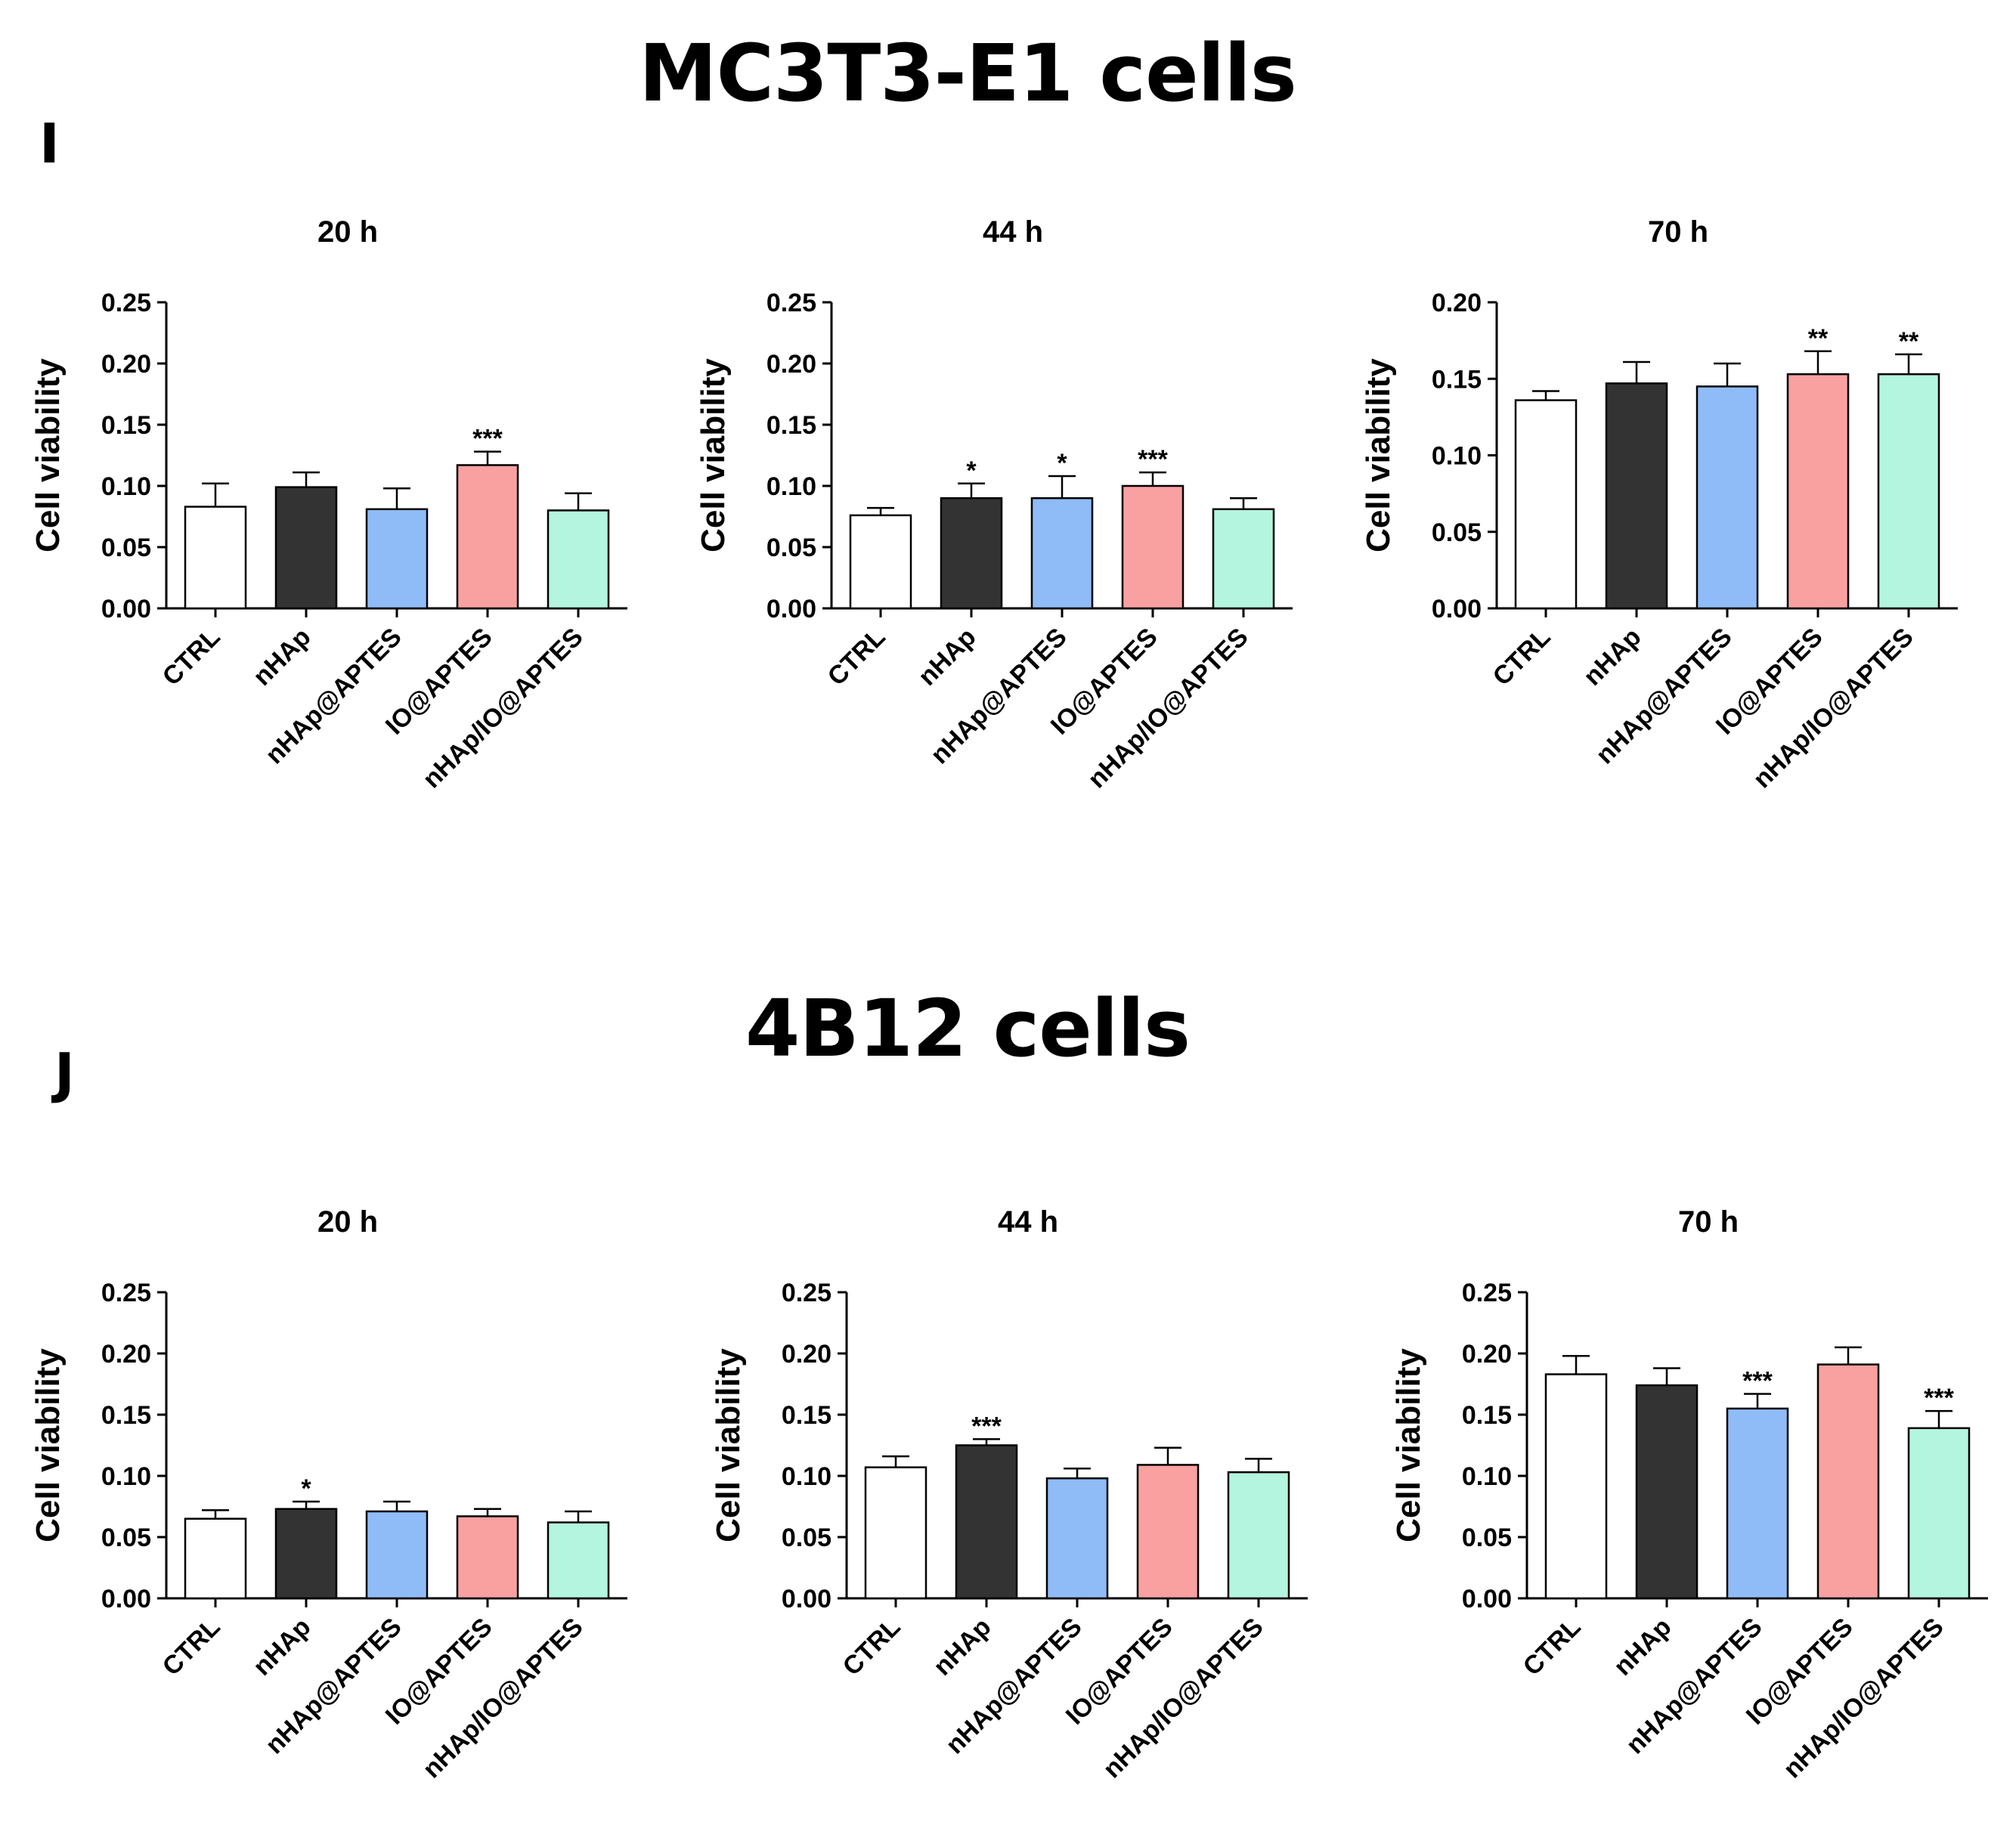  I want to click on panel-letter-j: J, so click(64, 1073).